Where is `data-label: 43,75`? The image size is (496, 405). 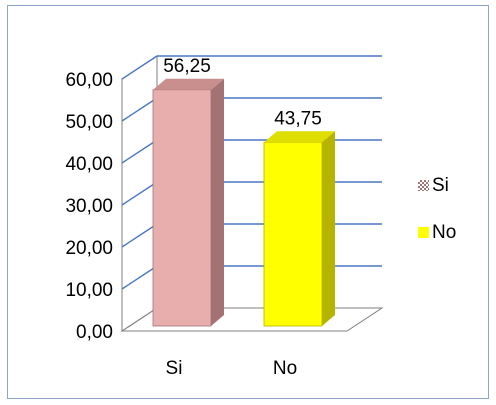
data-label: 43,75 is located at coordinates (298, 118).